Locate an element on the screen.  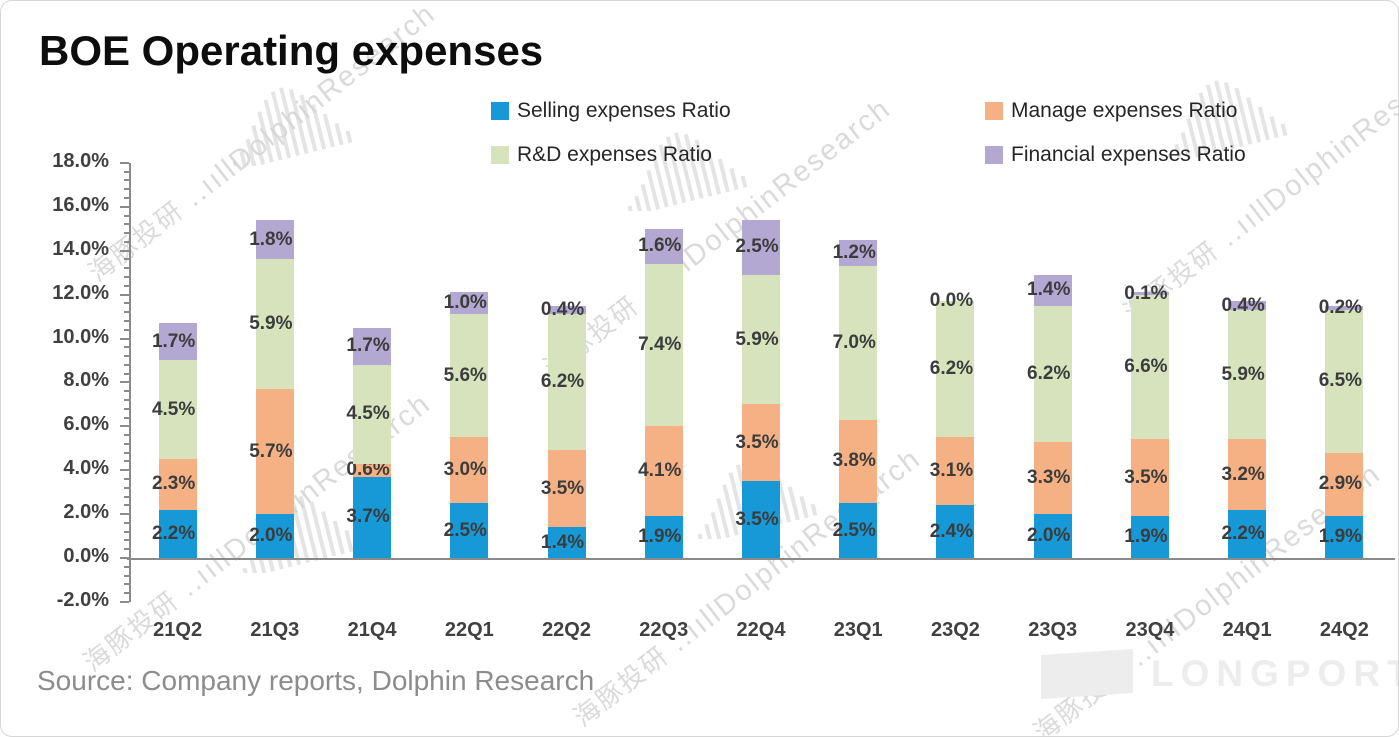
x-axis-label: 21Q4 is located at coordinates (372, 630).